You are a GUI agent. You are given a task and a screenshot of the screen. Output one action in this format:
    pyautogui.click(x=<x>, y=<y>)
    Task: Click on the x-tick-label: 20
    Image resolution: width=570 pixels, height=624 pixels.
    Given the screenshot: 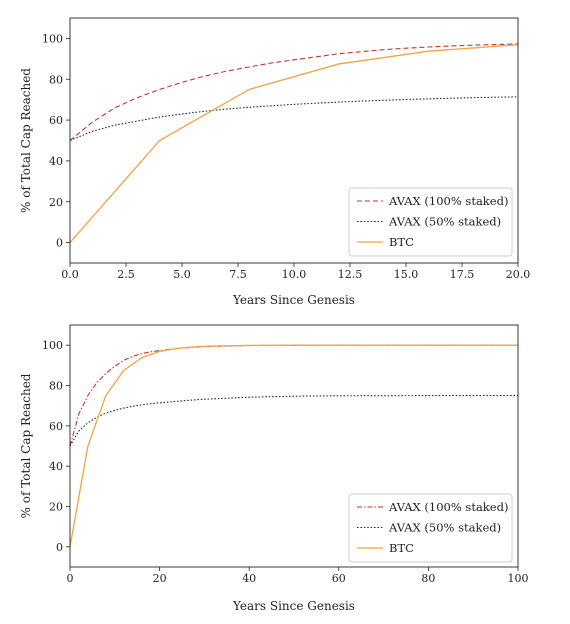 What is the action you would take?
    pyautogui.click(x=160, y=578)
    